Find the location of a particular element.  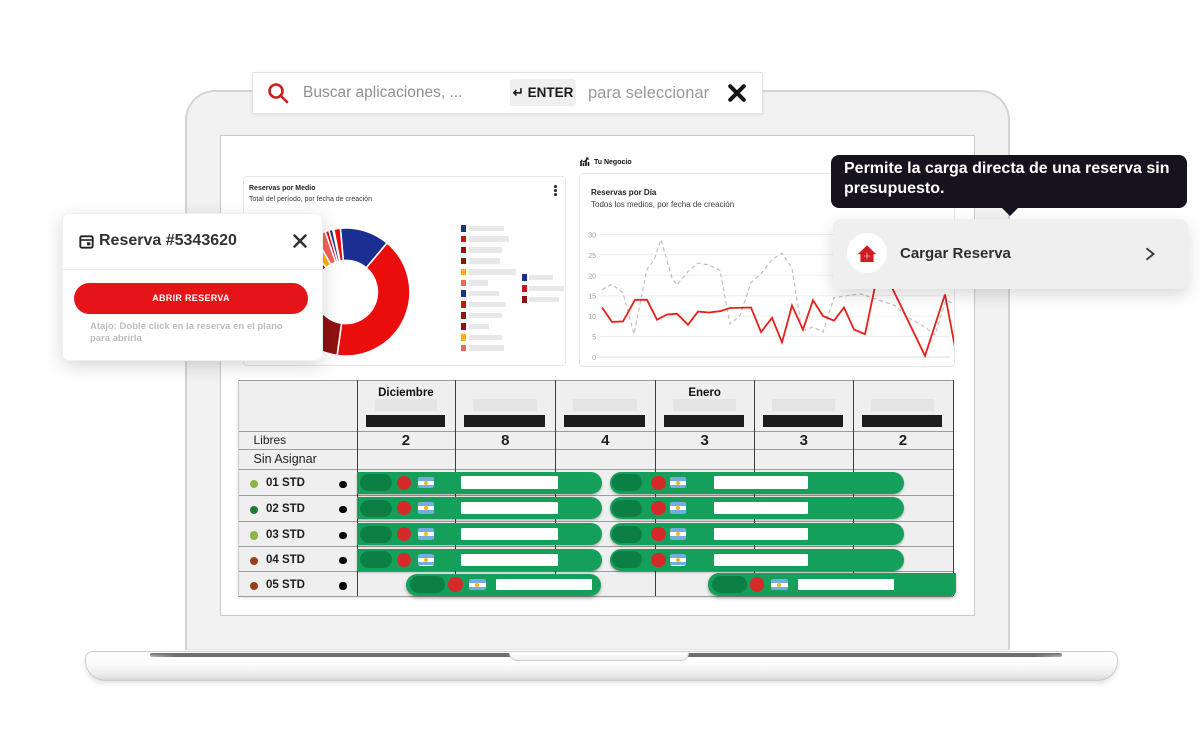

svg-text: 30 is located at coordinates (592, 235).